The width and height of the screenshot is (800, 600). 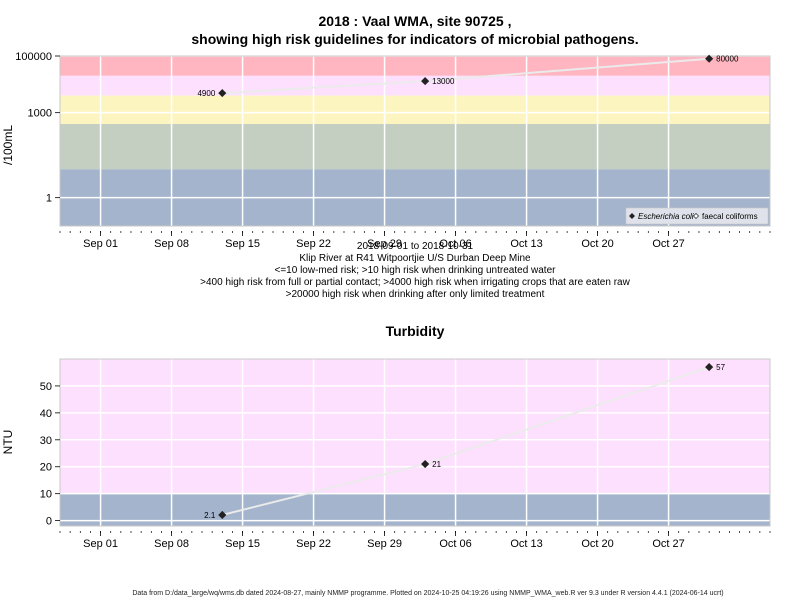 I want to click on legend: Escherichia coli faecal coliforms, so click(x=697, y=216).